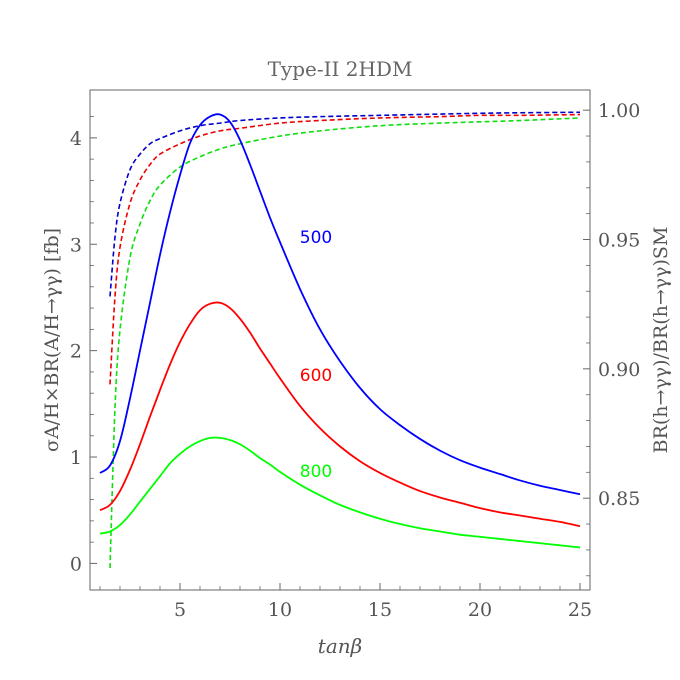 This screenshot has width=680, height=680. What do you see at coordinates (661, 340) in the screenshot?
I see `y-axis-label-right: BR(h→γγ)/BR(h→γγ)SM` at bounding box center [661, 340].